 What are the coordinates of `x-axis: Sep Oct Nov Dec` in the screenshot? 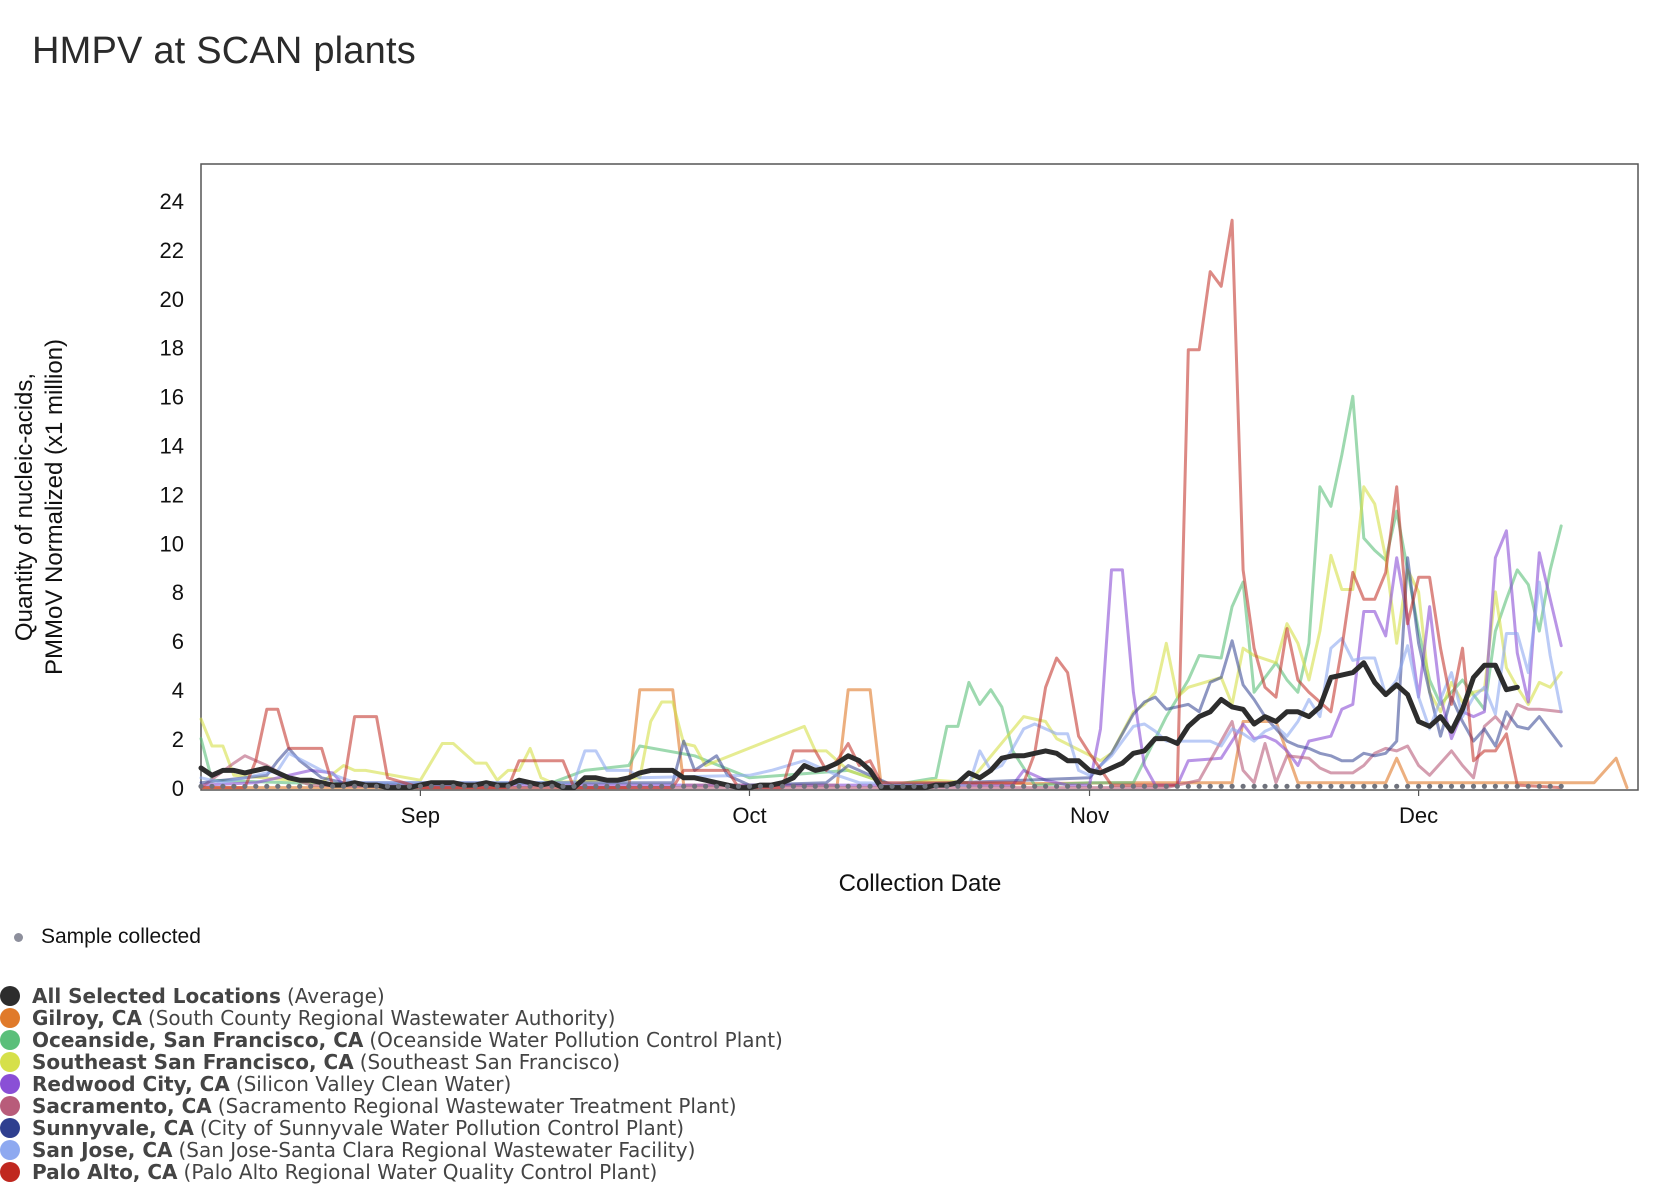 It's located at (919, 809).